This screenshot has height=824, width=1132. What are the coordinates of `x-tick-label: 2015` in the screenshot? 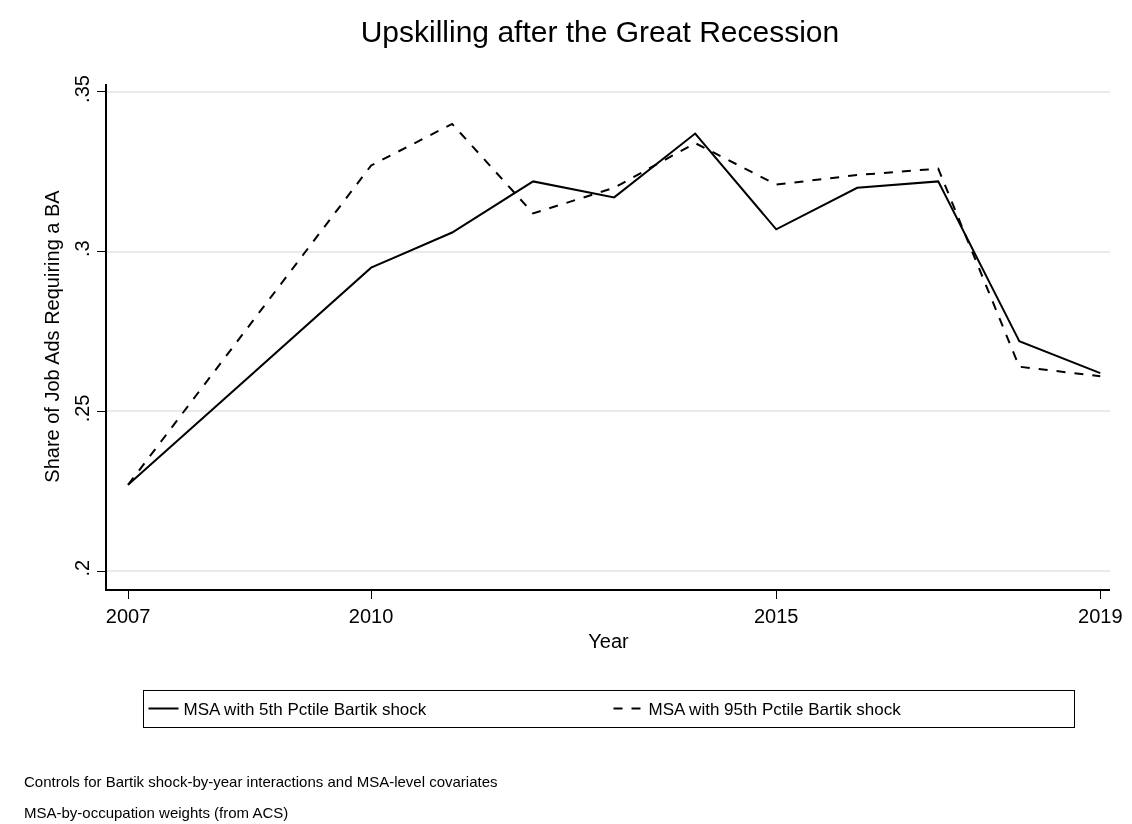 It's located at (776, 615).